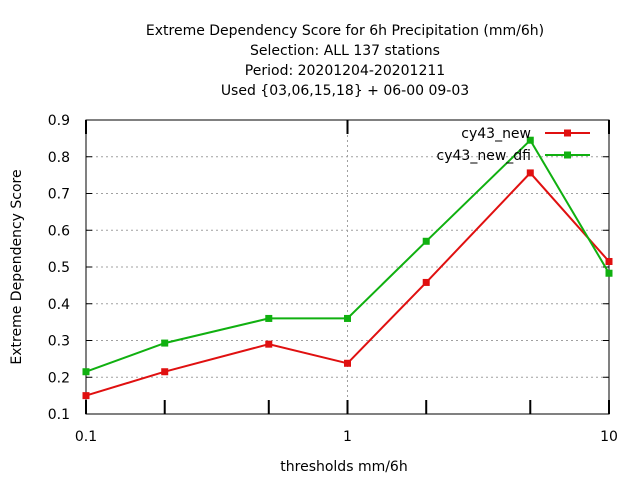 The image size is (640, 480). What do you see at coordinates (59, 378) in the screenshot?
I see `y-tick-label: 0.2` at bounding box center [59, 378].